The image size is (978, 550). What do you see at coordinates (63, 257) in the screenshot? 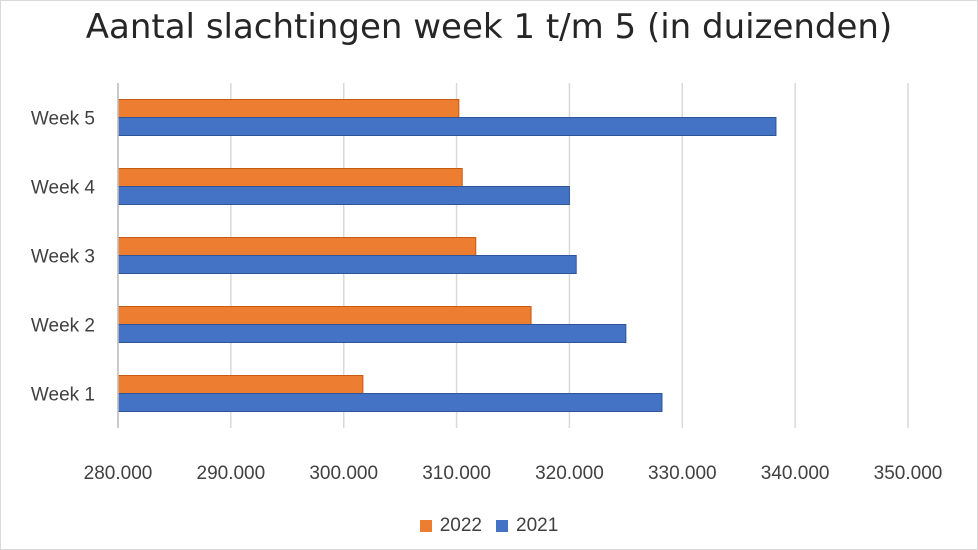
I see `y-tick-label: Week 3` at bounding box center [63, 257].